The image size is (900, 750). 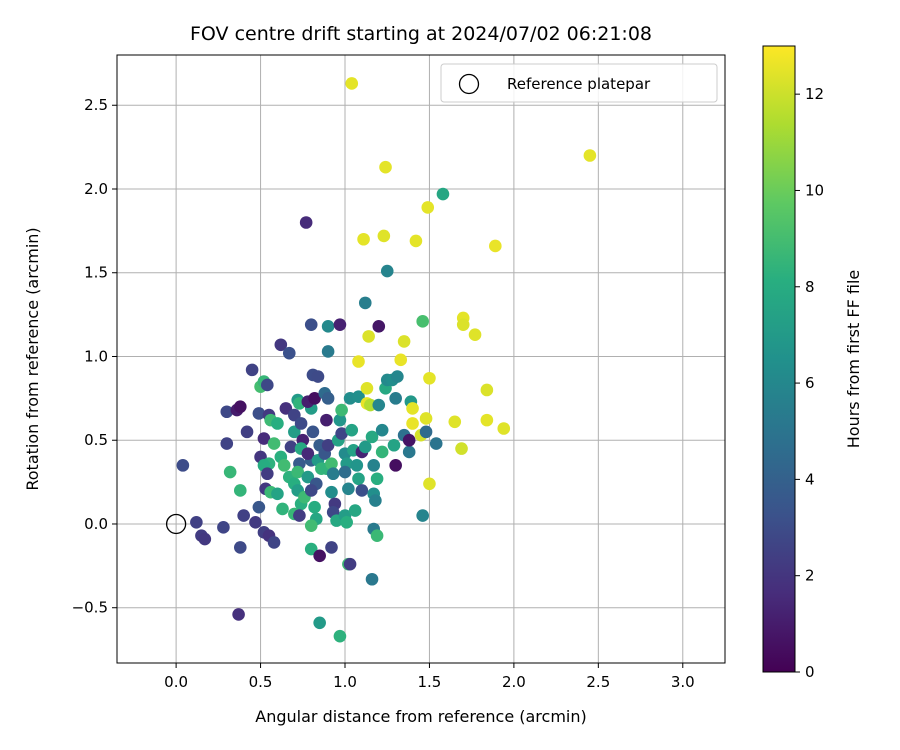 What do you see at coordinates (810, 576) in the screenshot?
I see `colorbar-tick-label: 2` at bounding box center [810, 576].